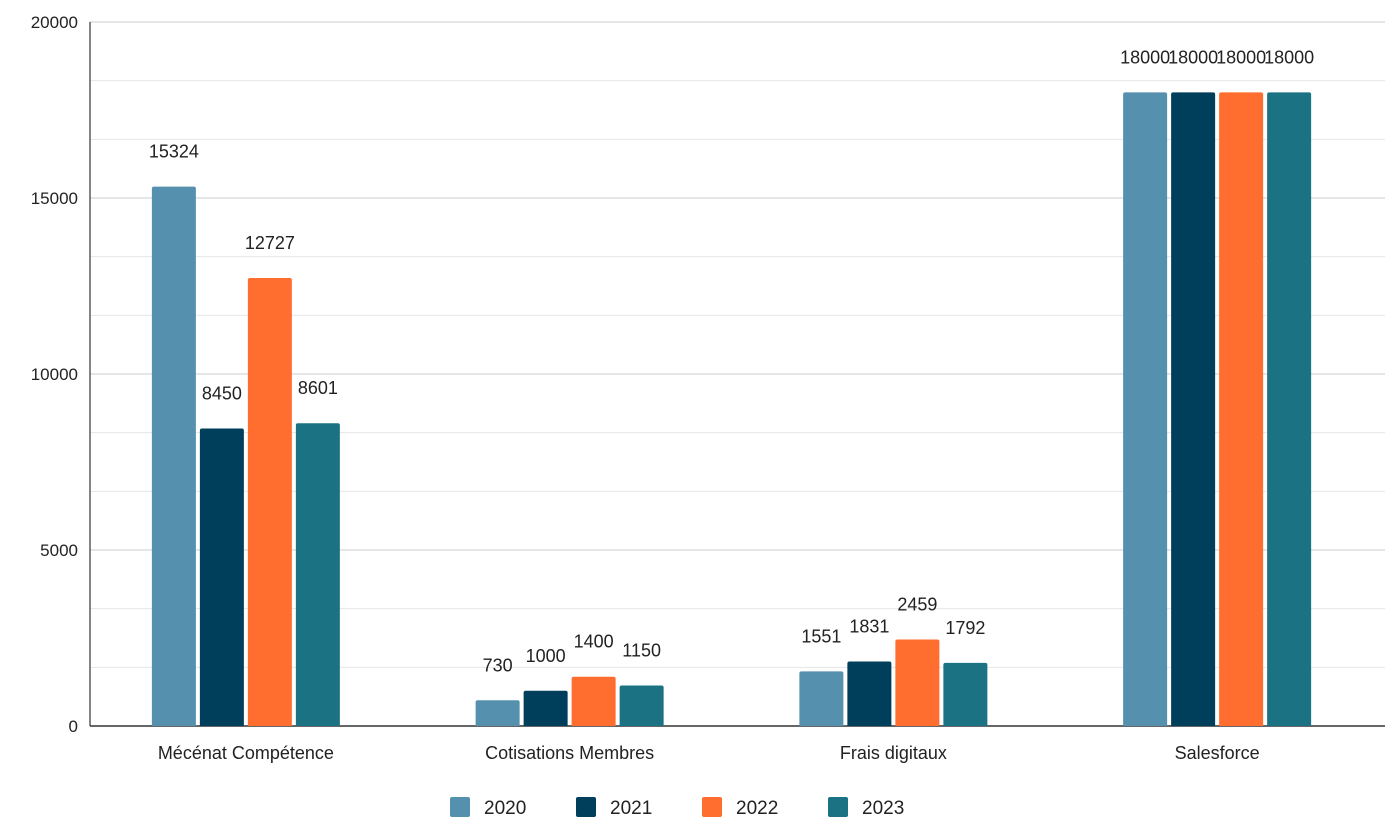  What do you see at coordinates (821, 636) in the screenshot?
I see `data-label: 1551` at bounding box center [821, 636].